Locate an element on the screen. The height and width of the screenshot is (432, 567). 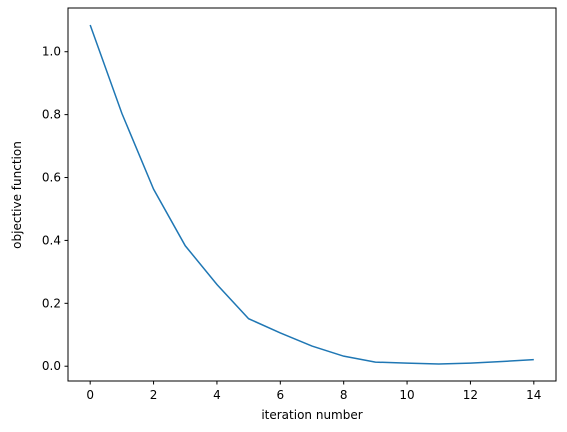
x-tick-label: 0 is located at coordinates (90, 395).